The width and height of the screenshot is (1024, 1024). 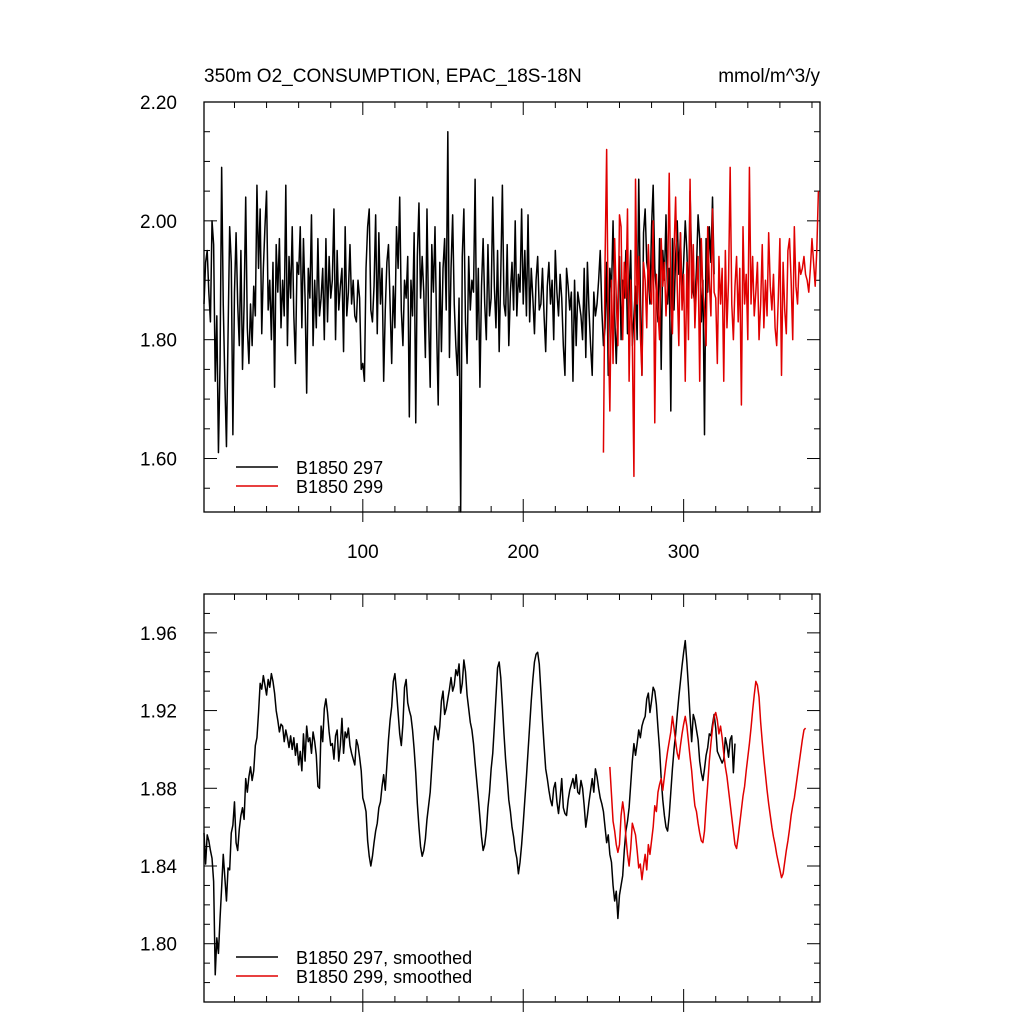 What do you see at coordinates (158, 712) in the screenshot?
I see `y-tick-label: 1.92` at bounding box center [158, 712].